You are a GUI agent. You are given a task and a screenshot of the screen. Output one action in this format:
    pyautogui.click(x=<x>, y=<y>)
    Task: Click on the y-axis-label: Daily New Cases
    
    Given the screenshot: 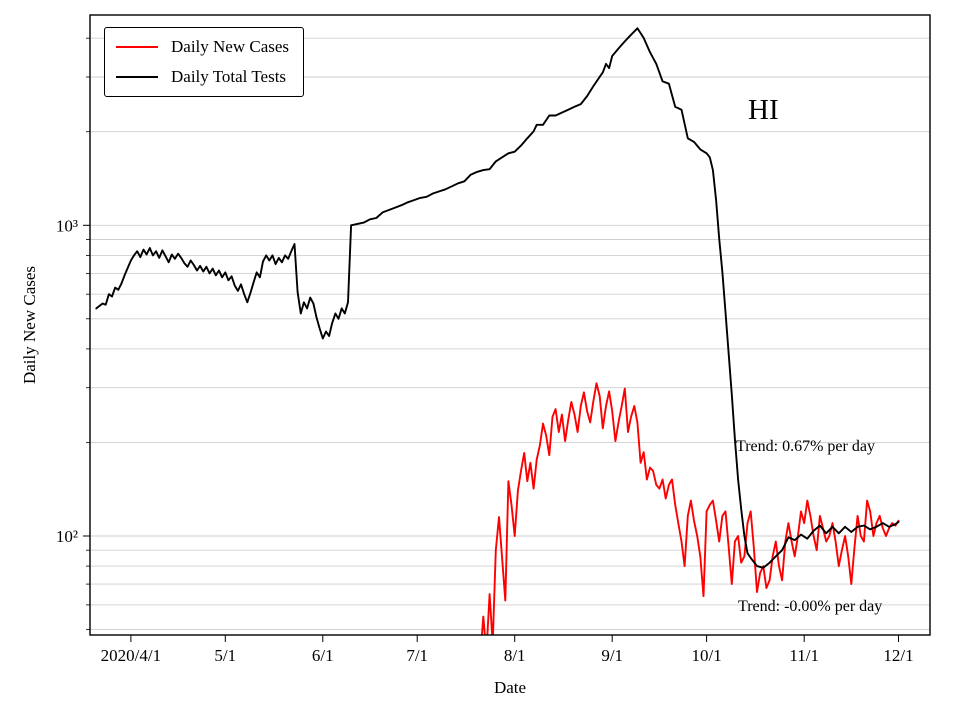 What is the action you would take?
    pyautogui.click(x=29, y=325)
    